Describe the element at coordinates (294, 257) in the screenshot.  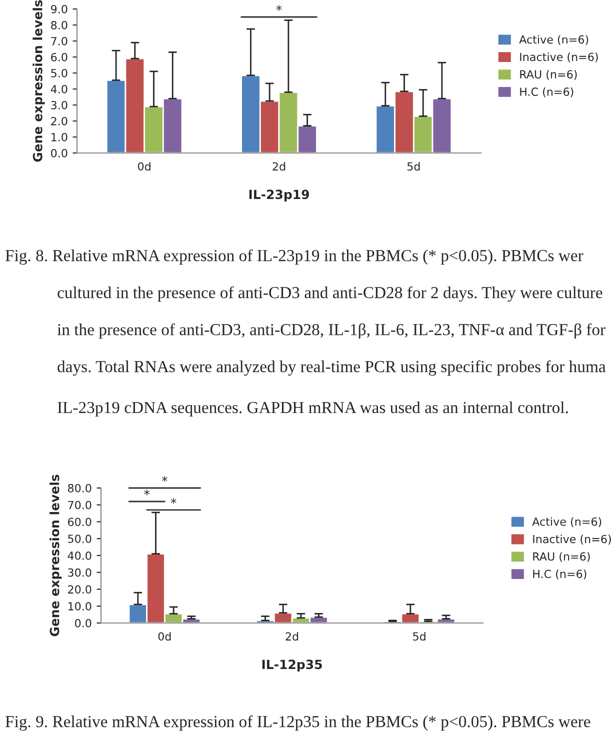
I see `caption: Fig. 8. Relative mRNA expression of IL-23p19 in the PBMCs (* p<0.05). PBMCs wer` at that location.